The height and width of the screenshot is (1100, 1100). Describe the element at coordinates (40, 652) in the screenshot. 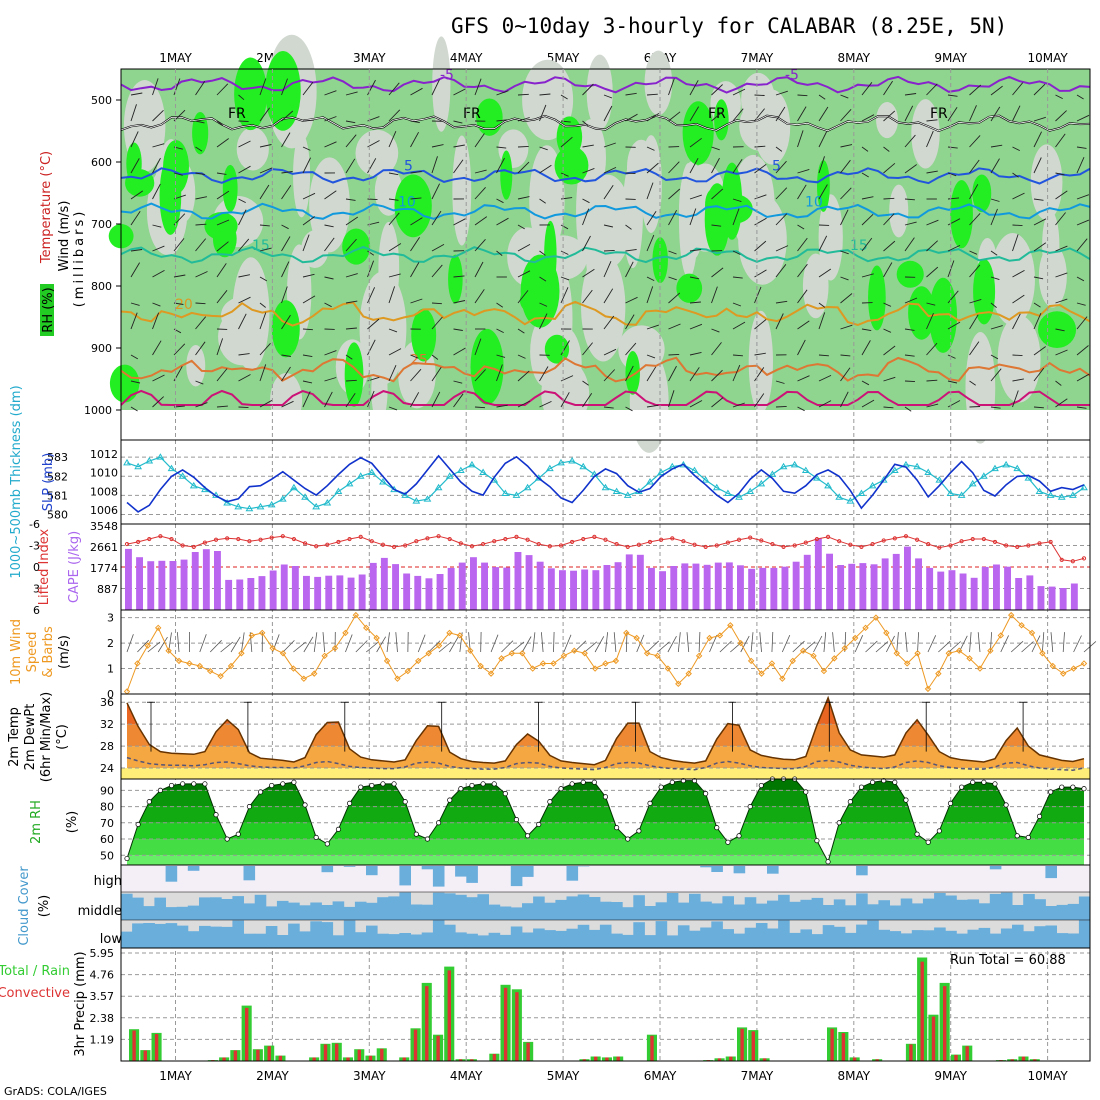

I see `wind10m-ylabel: 10m Wind Speed & Barbs (m/s)` at that location.